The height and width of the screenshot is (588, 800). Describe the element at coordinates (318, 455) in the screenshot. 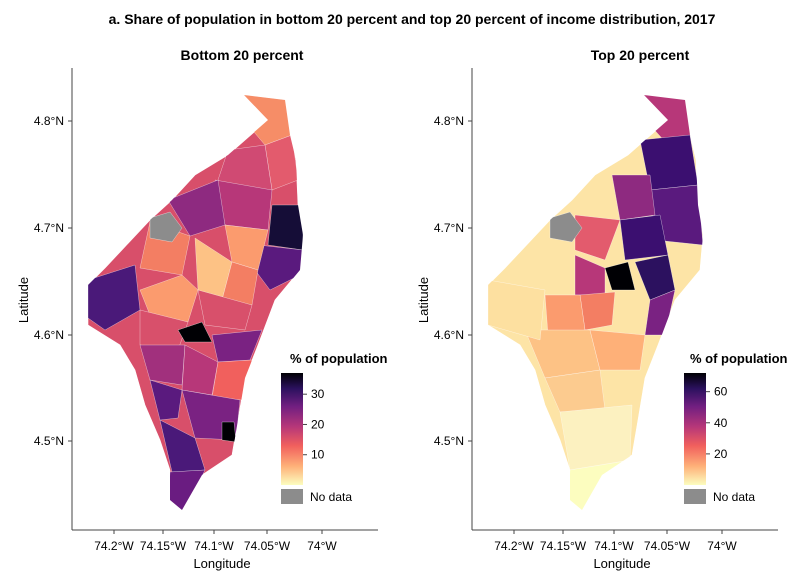

I see `legend-tick-label: 10` at that location.